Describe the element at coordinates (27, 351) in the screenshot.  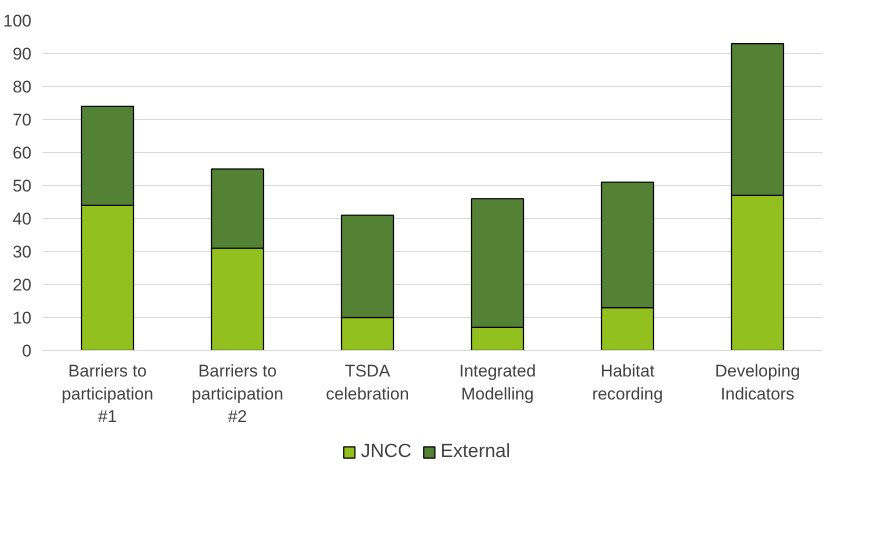
I see `y-tick-label: 0` at that location.